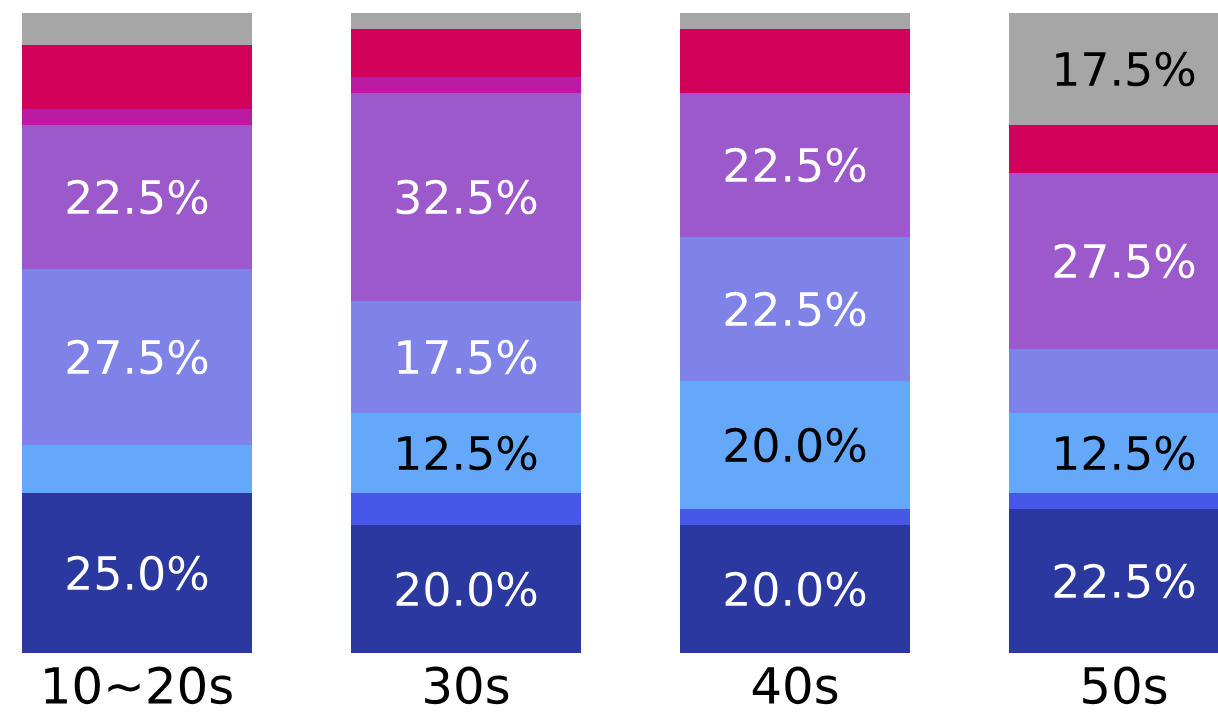  What do you see at coordinates (138, 685) in the screenshot?
I see `x-tick-label: 10~20s` at bounding box center [138, 685].